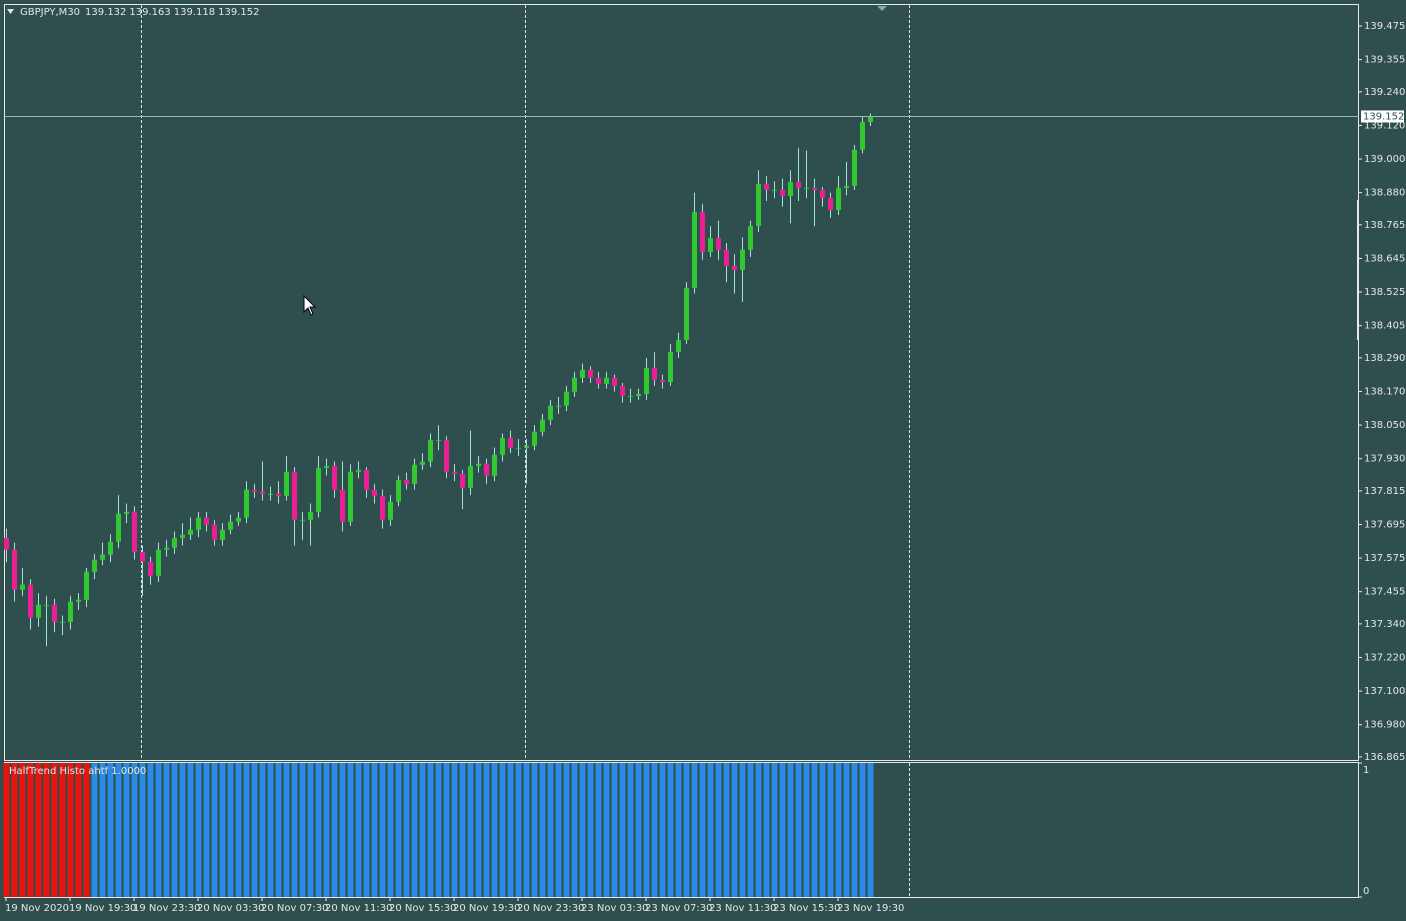 The height and width of the screenshot is (921, 1406). Describe the element at coordinates (882, 8) in the screenshot. I see `shift-marker` at that location.